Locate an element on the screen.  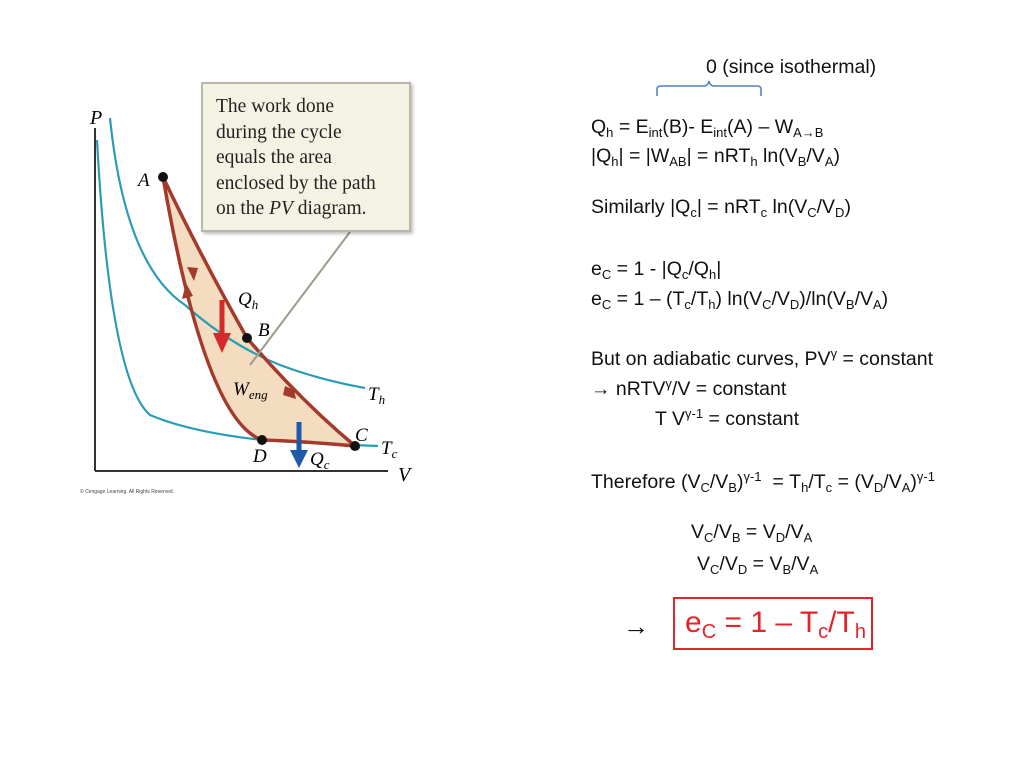
callout-pointer is located at coordinates (300, 298).